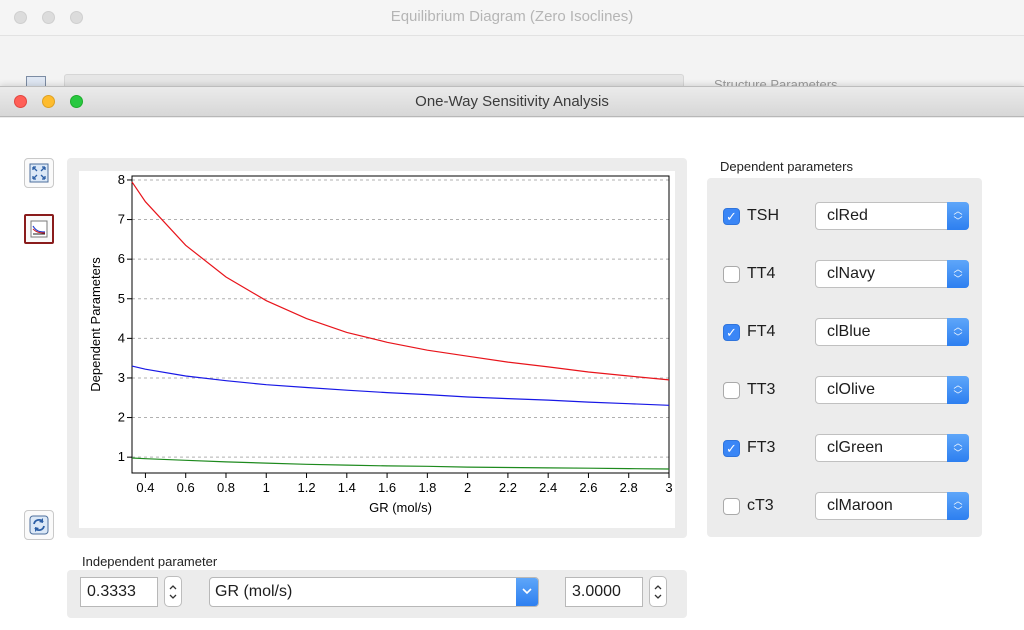 The image size is (1024, 630). What do you see at coordinates (776, 81) in the screenshot?
I see `bg-structure-parameters-label: Structure Parameters` at bounding box center [776, 81].